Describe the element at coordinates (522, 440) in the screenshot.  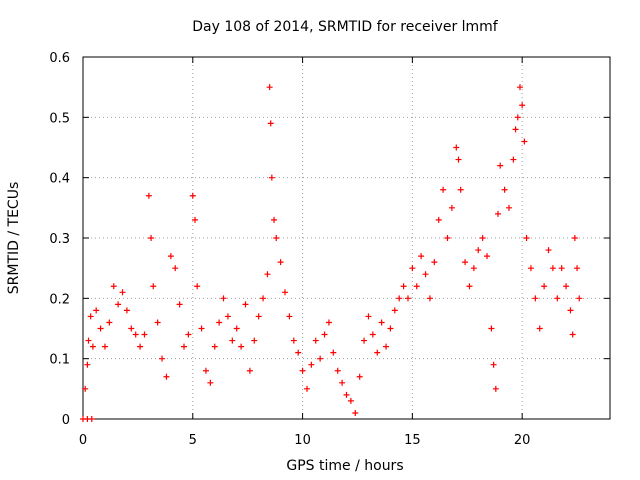
I see `x-tick-label: 20` at that location.